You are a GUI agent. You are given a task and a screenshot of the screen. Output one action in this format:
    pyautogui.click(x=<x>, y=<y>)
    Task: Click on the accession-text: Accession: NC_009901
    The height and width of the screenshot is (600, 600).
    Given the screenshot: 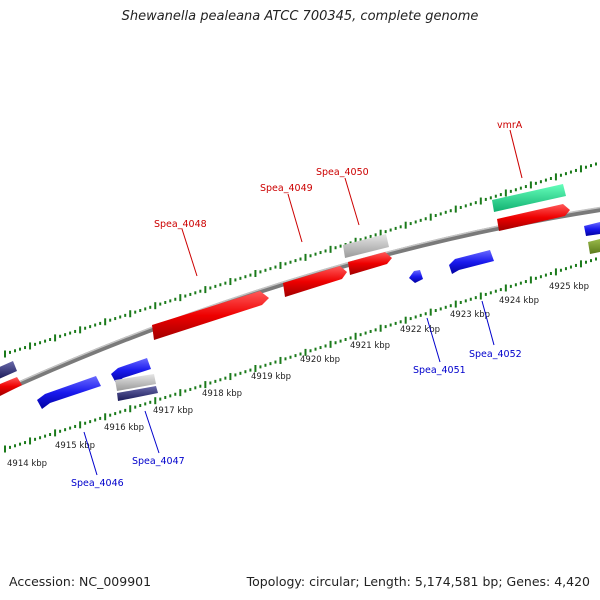 What is the action you would take?
    pyautogui.click(x=80, y=581)
    